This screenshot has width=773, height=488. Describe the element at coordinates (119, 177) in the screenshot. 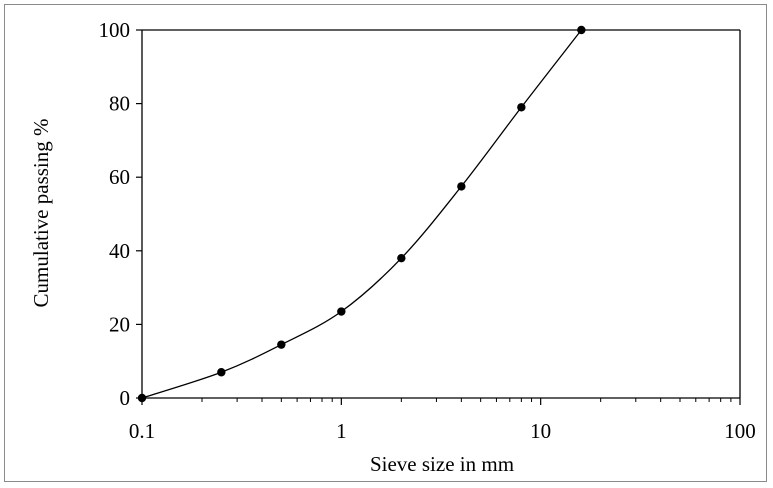

I see `y-tick-label-60: 60` at that location.